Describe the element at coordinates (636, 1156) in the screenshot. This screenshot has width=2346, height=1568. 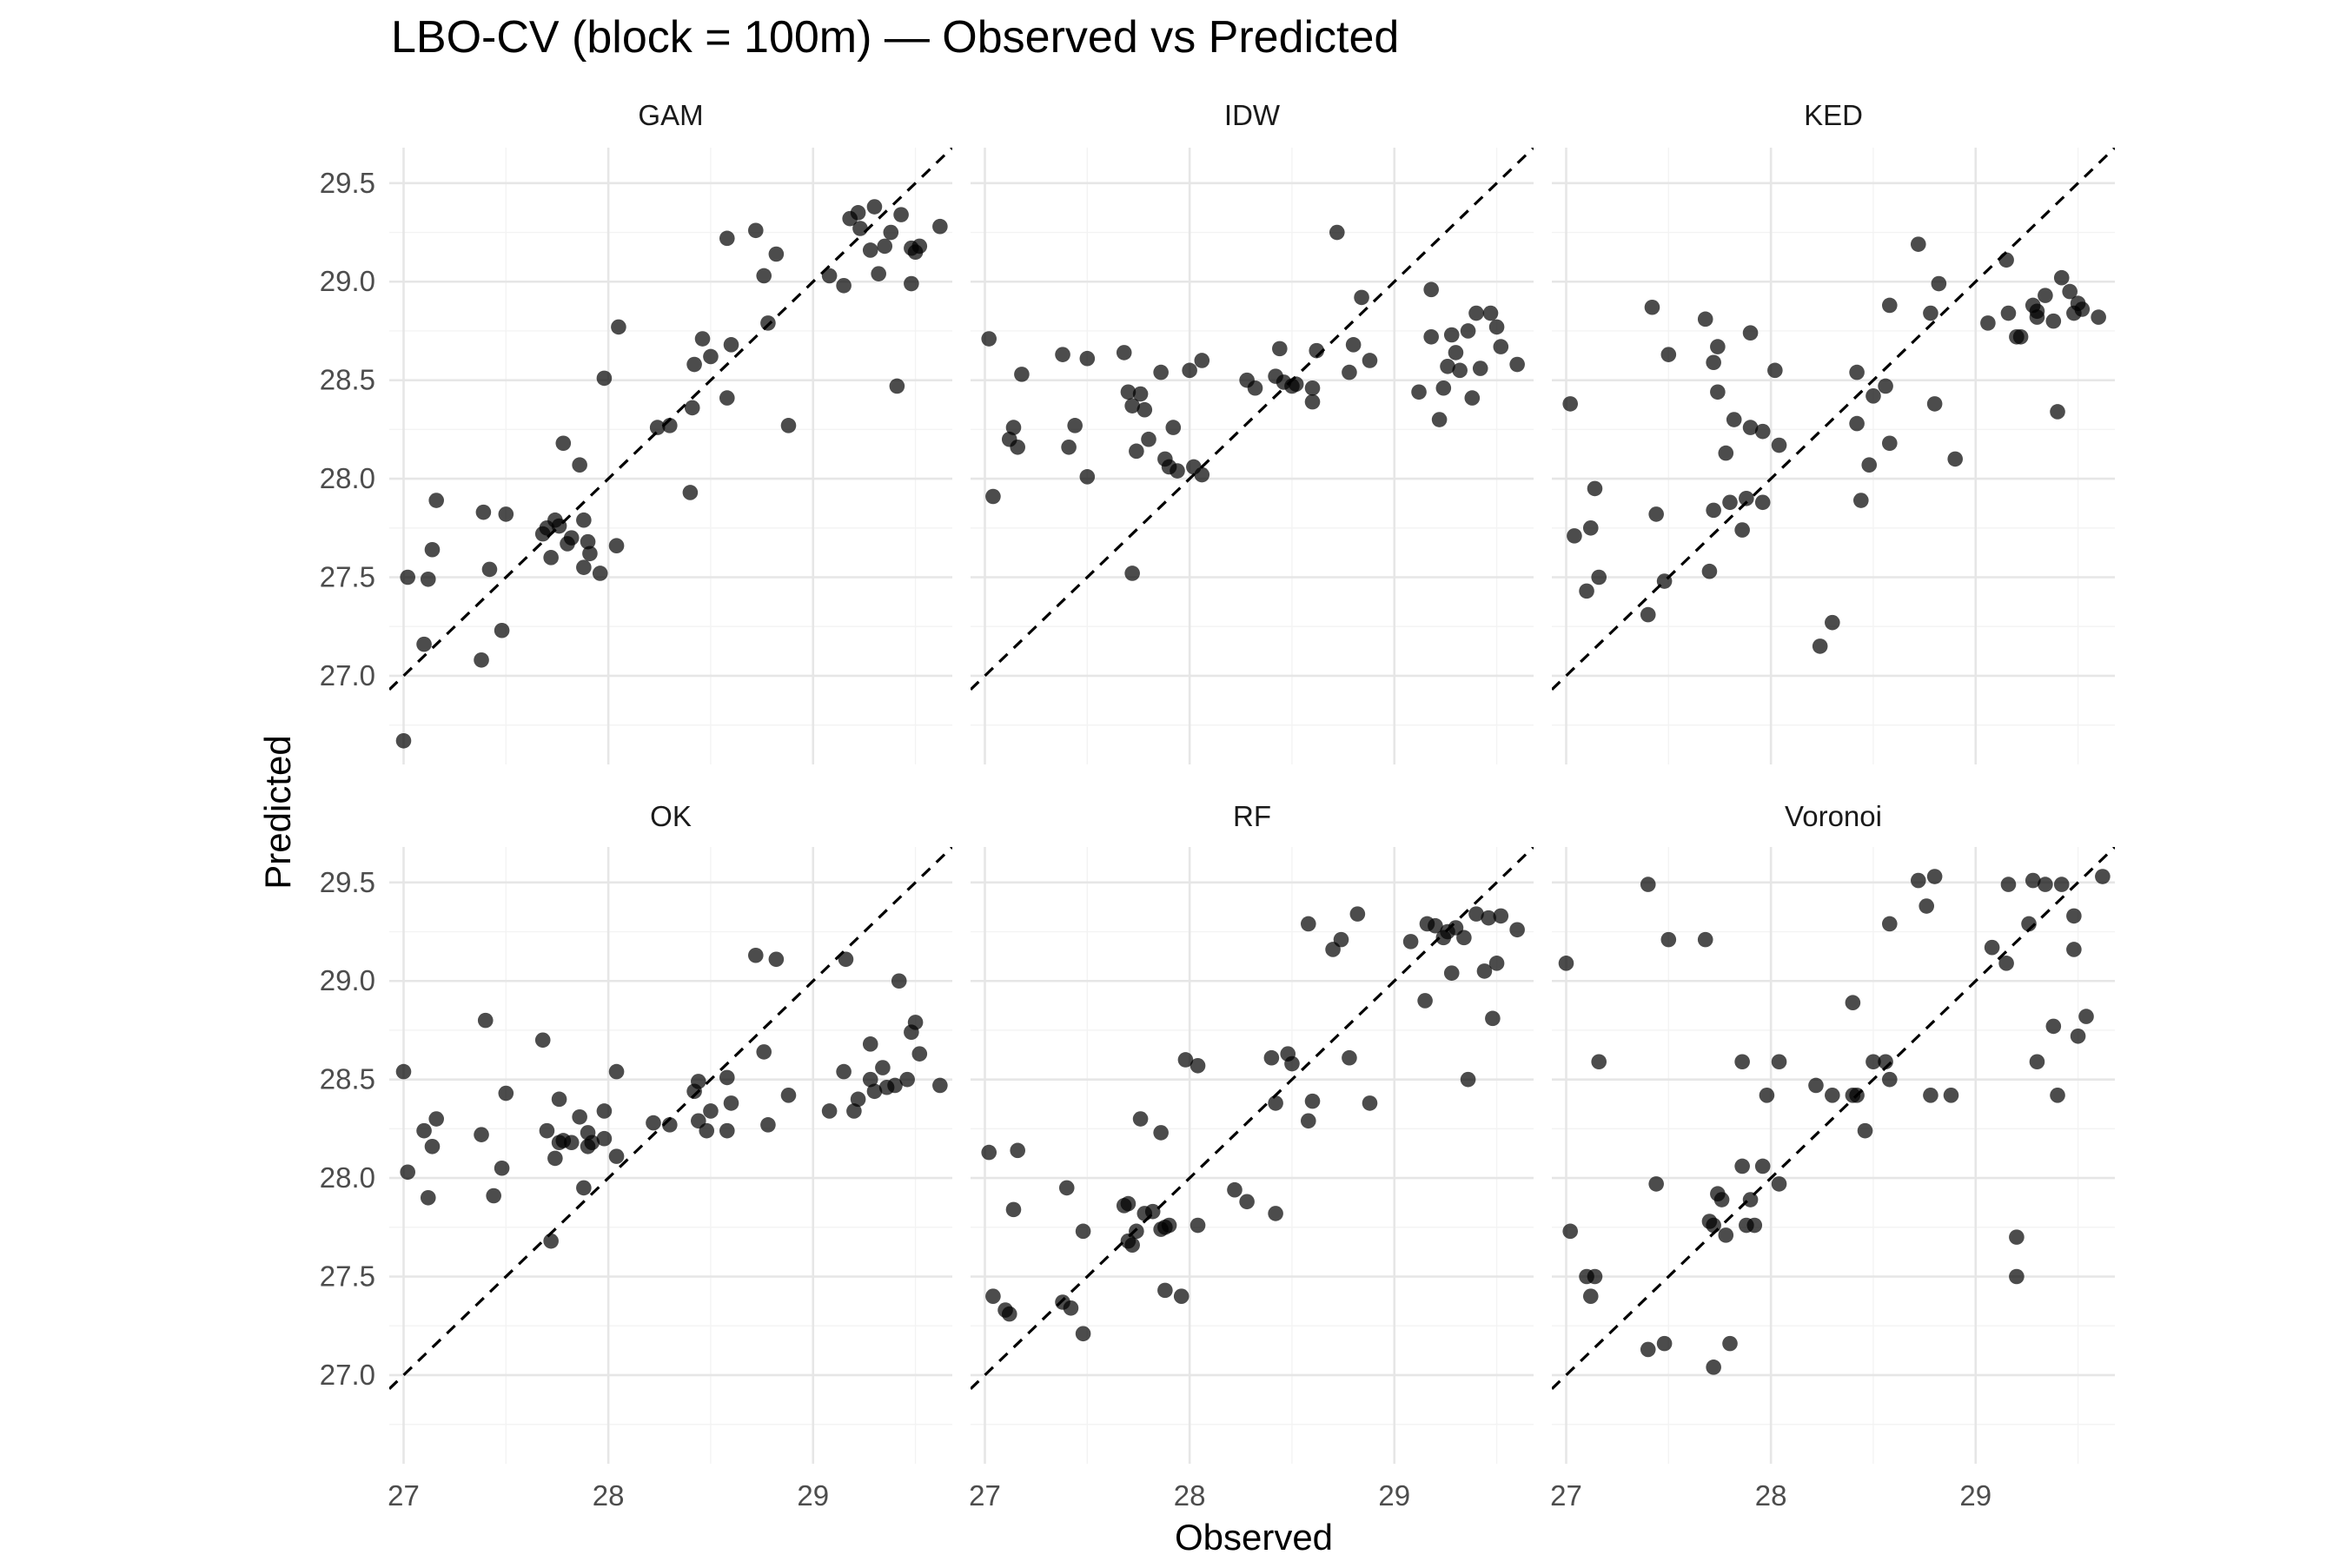
I see `facet-panel-ok: OK 27 28 29 27.0 27.5 28.0 28.5 29.0 29.5` at that location.